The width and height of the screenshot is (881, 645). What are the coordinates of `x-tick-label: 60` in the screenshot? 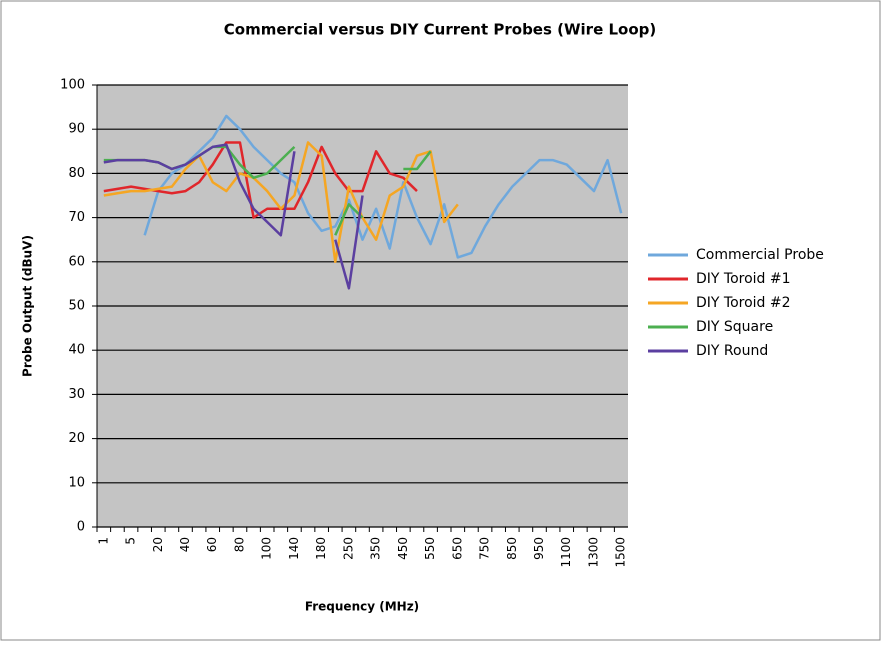 It's located at (212, 544).